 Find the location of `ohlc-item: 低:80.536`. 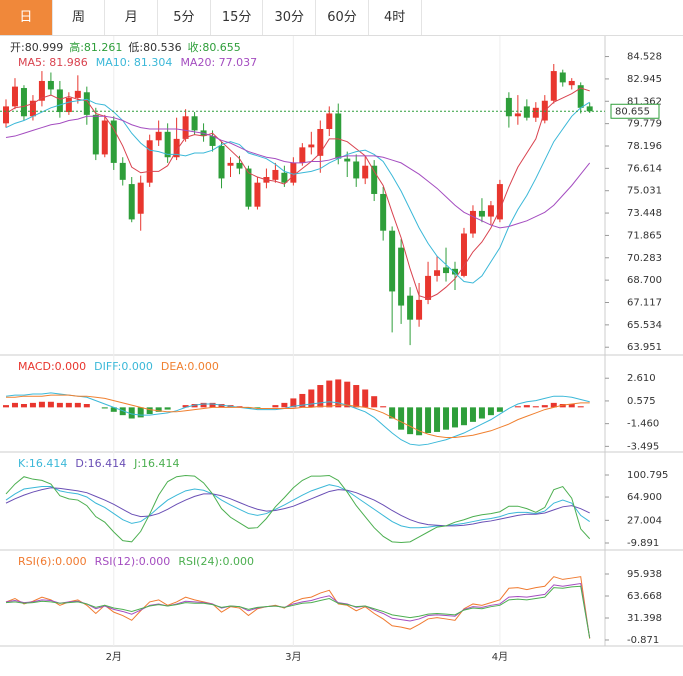

ohlc-item: 低:80.536 is located at coordinates (154, 47).